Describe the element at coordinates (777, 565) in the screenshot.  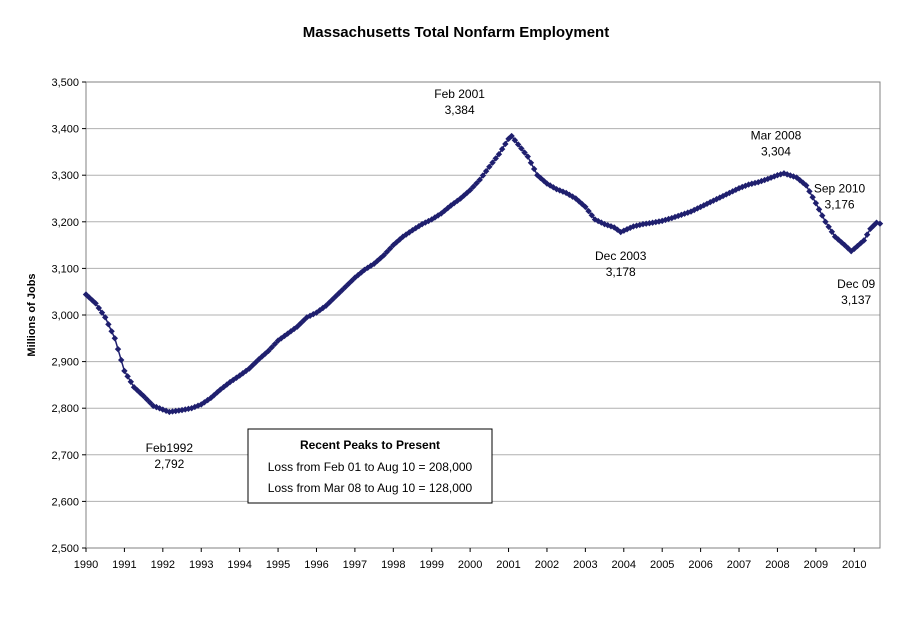
I see `x-tick-label: 2008` at that location.